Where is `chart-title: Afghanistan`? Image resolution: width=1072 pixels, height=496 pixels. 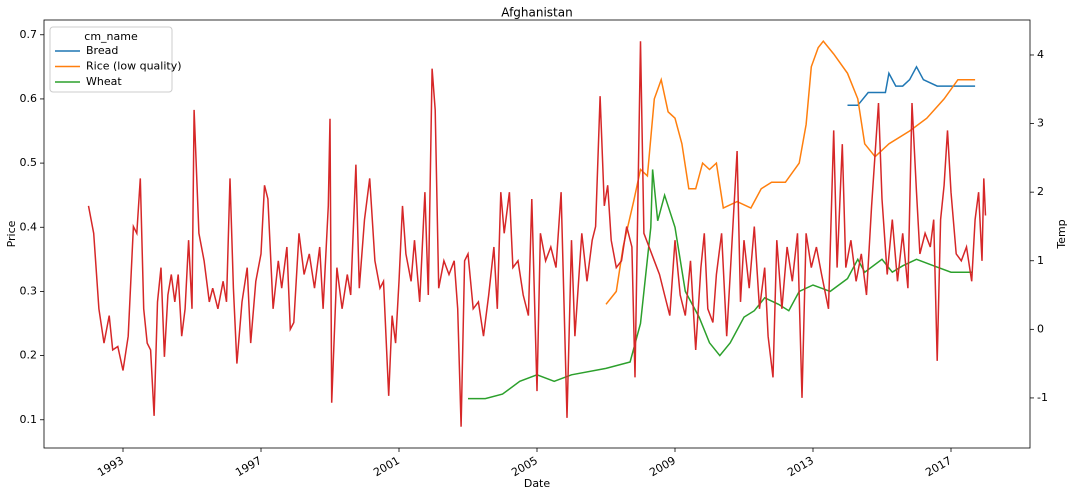
chart-title: Afghanistan is located at coordinates (536, 13).